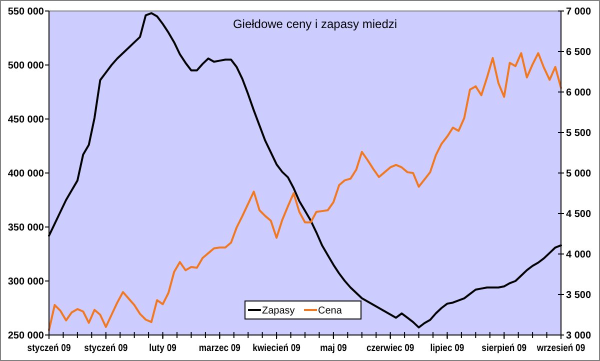 The width and height of the screenshot is (600, 361). Describe the element at coordinates (315, 24) in the screenshot. I see `text: Giełdowe ceny i zapasy miedzi` at that location.